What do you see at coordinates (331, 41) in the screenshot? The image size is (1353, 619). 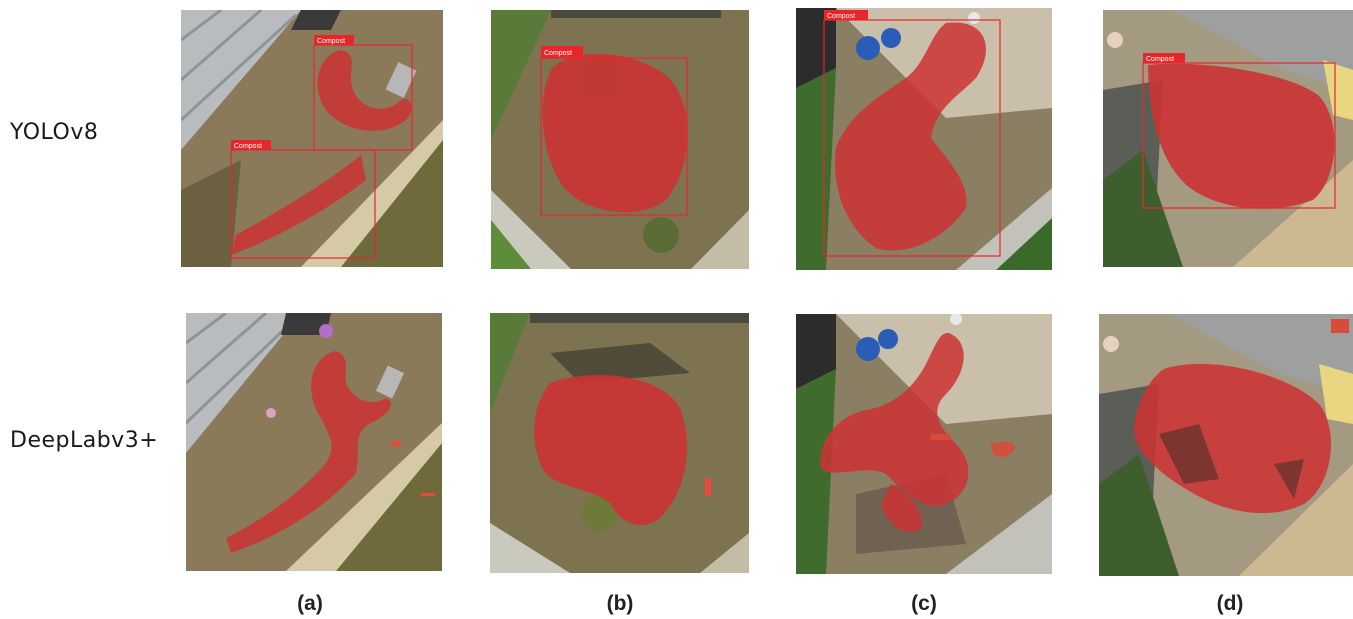 I see `bbox-tag-a1: Compost` at bounding box center [331, 41].